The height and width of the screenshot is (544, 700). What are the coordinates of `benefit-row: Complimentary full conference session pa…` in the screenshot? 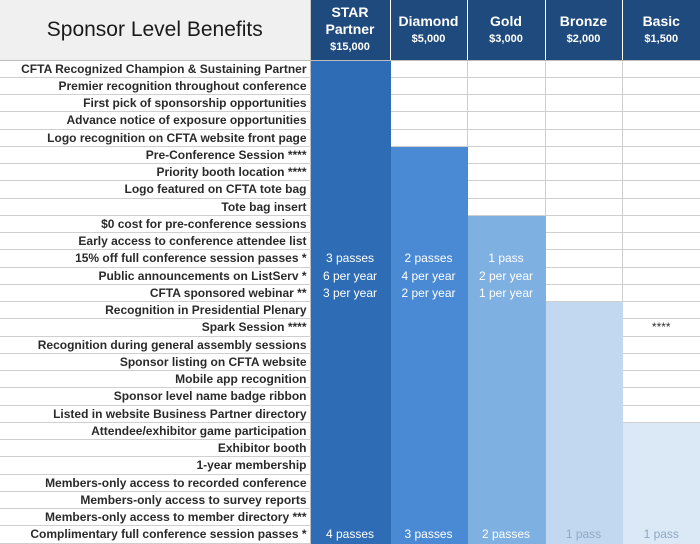 It's located at (350, 534).